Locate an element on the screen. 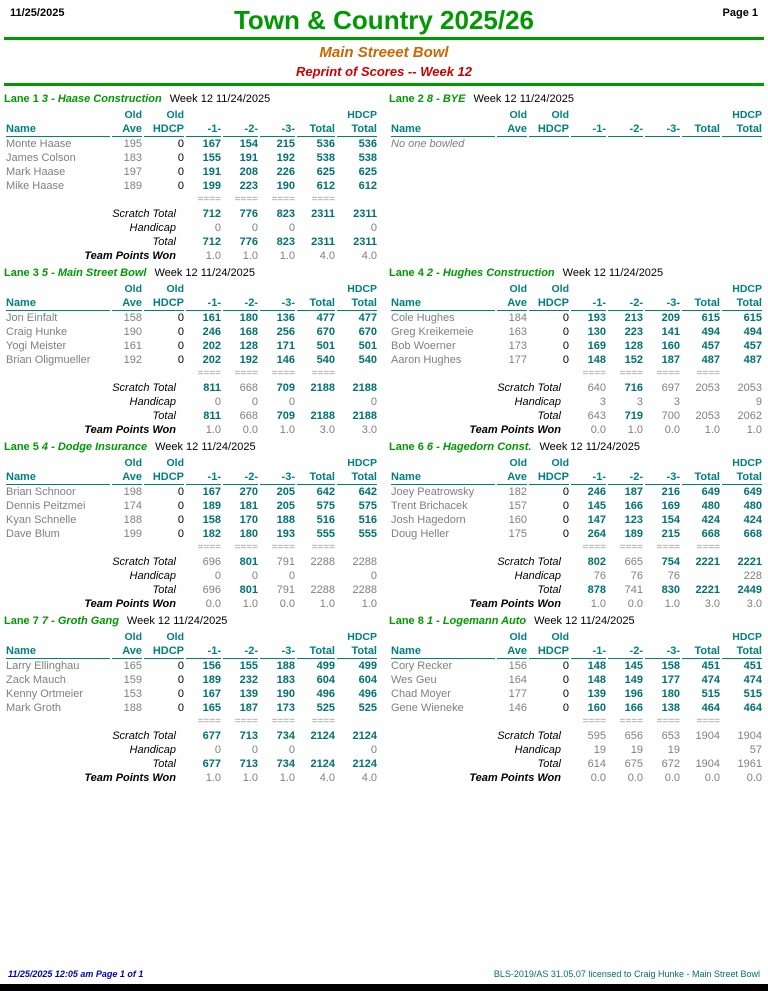 Image resolution: width=768 pixels, height=991 pixels. player-score: 496 is located at coordinates (325, 694).